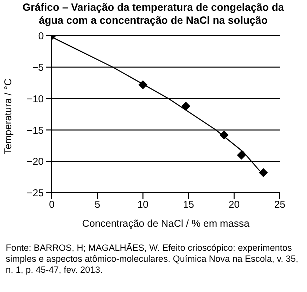 This screenshot has width=307, height=292. I want to click on x-tick-label: 5, so click(97, 206).